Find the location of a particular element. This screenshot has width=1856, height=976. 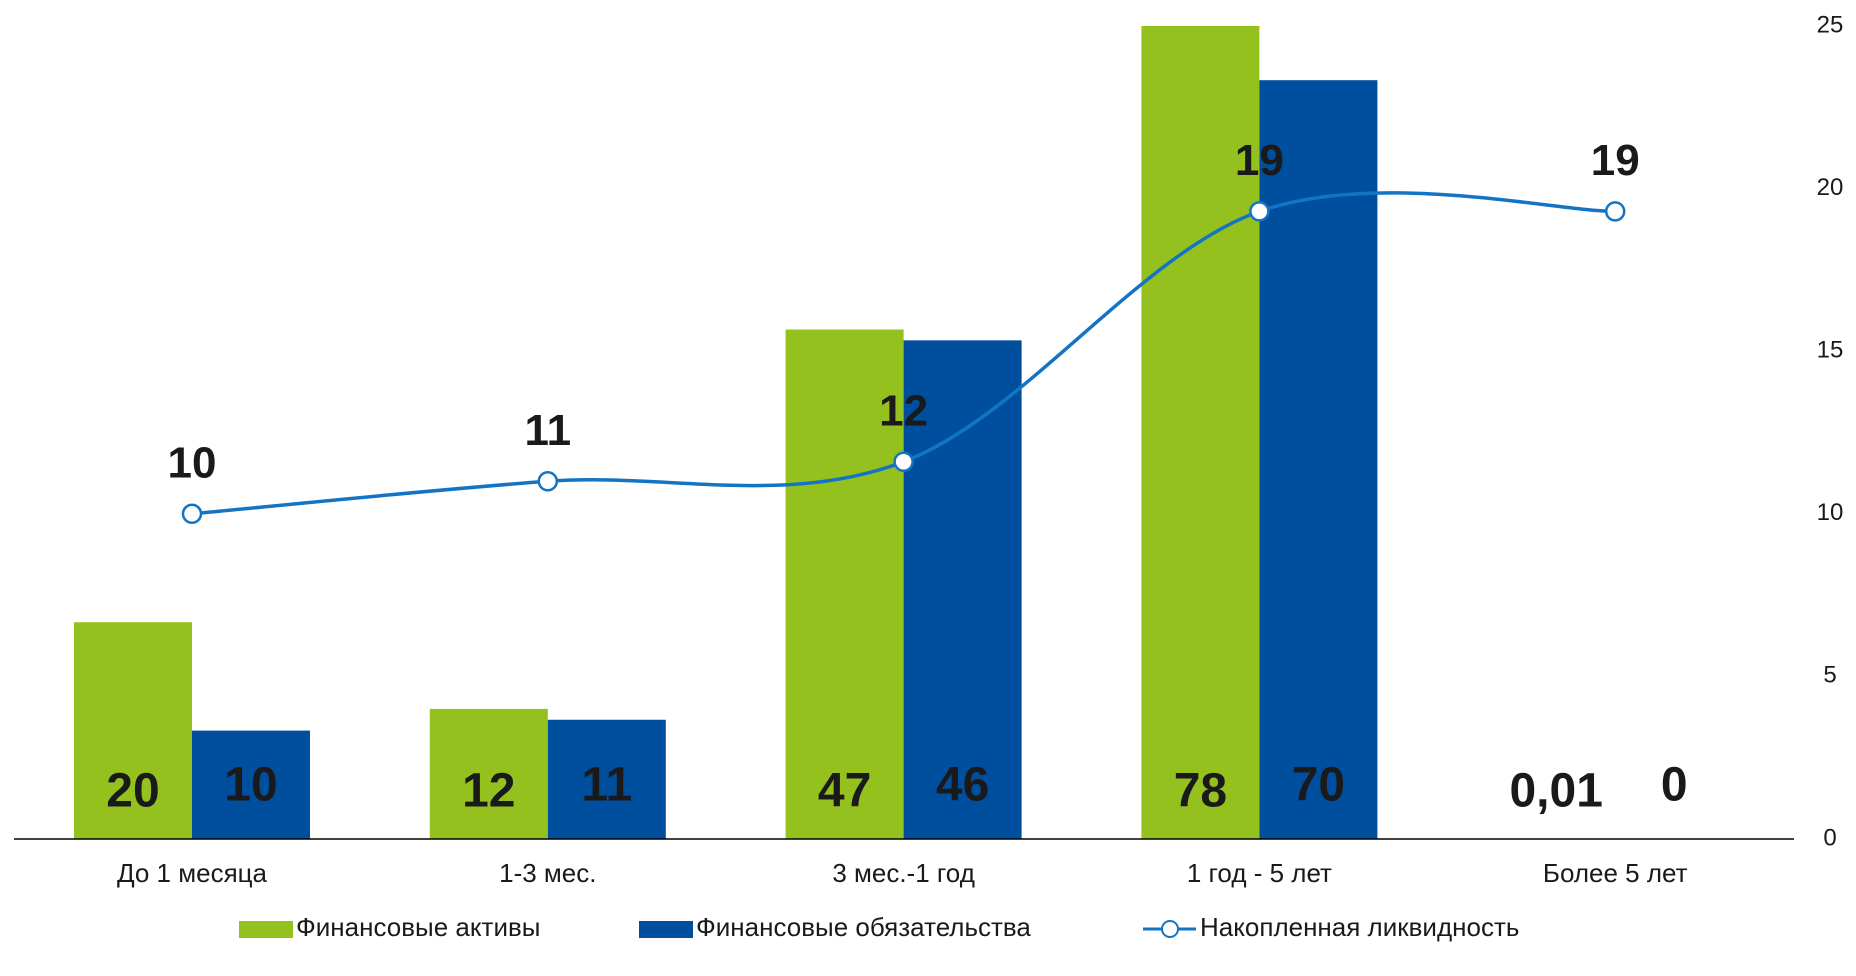

y2-tick-label: 15 is located at coordinates (1830, 350).